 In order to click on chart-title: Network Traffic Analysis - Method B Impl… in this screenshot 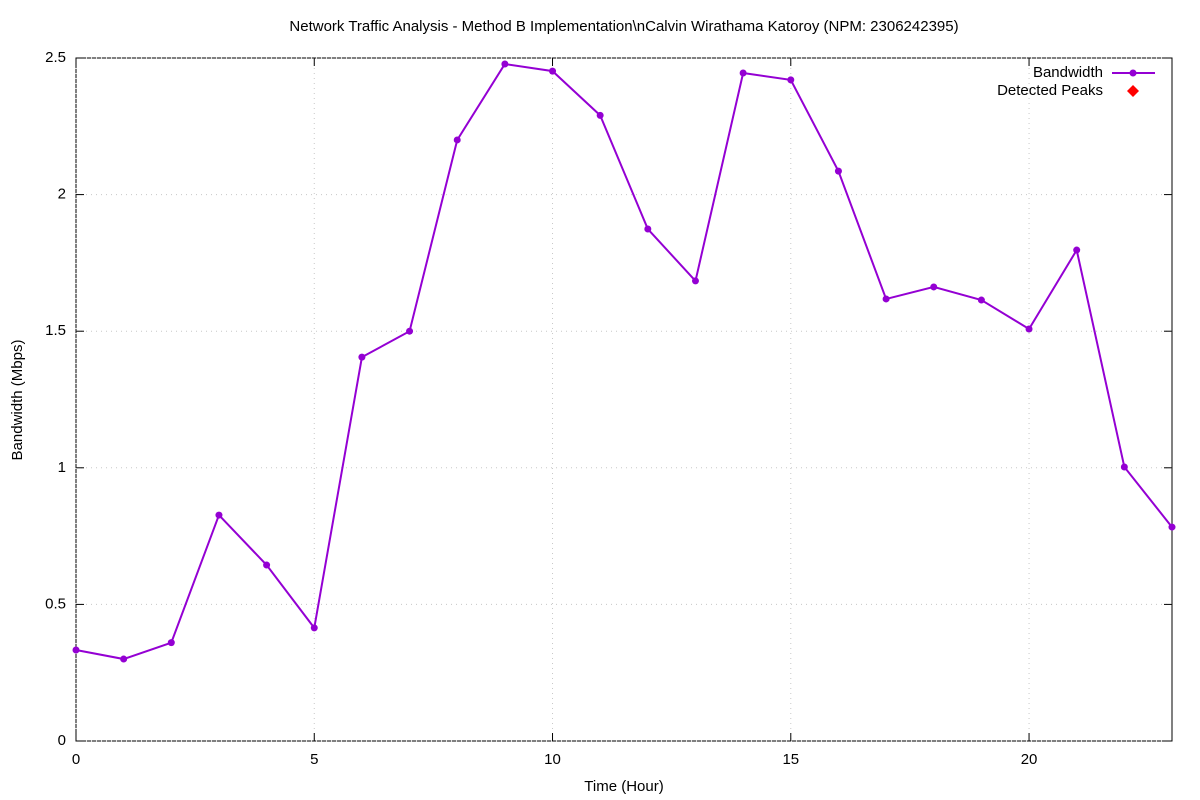, I will do `click(623, 26)`.